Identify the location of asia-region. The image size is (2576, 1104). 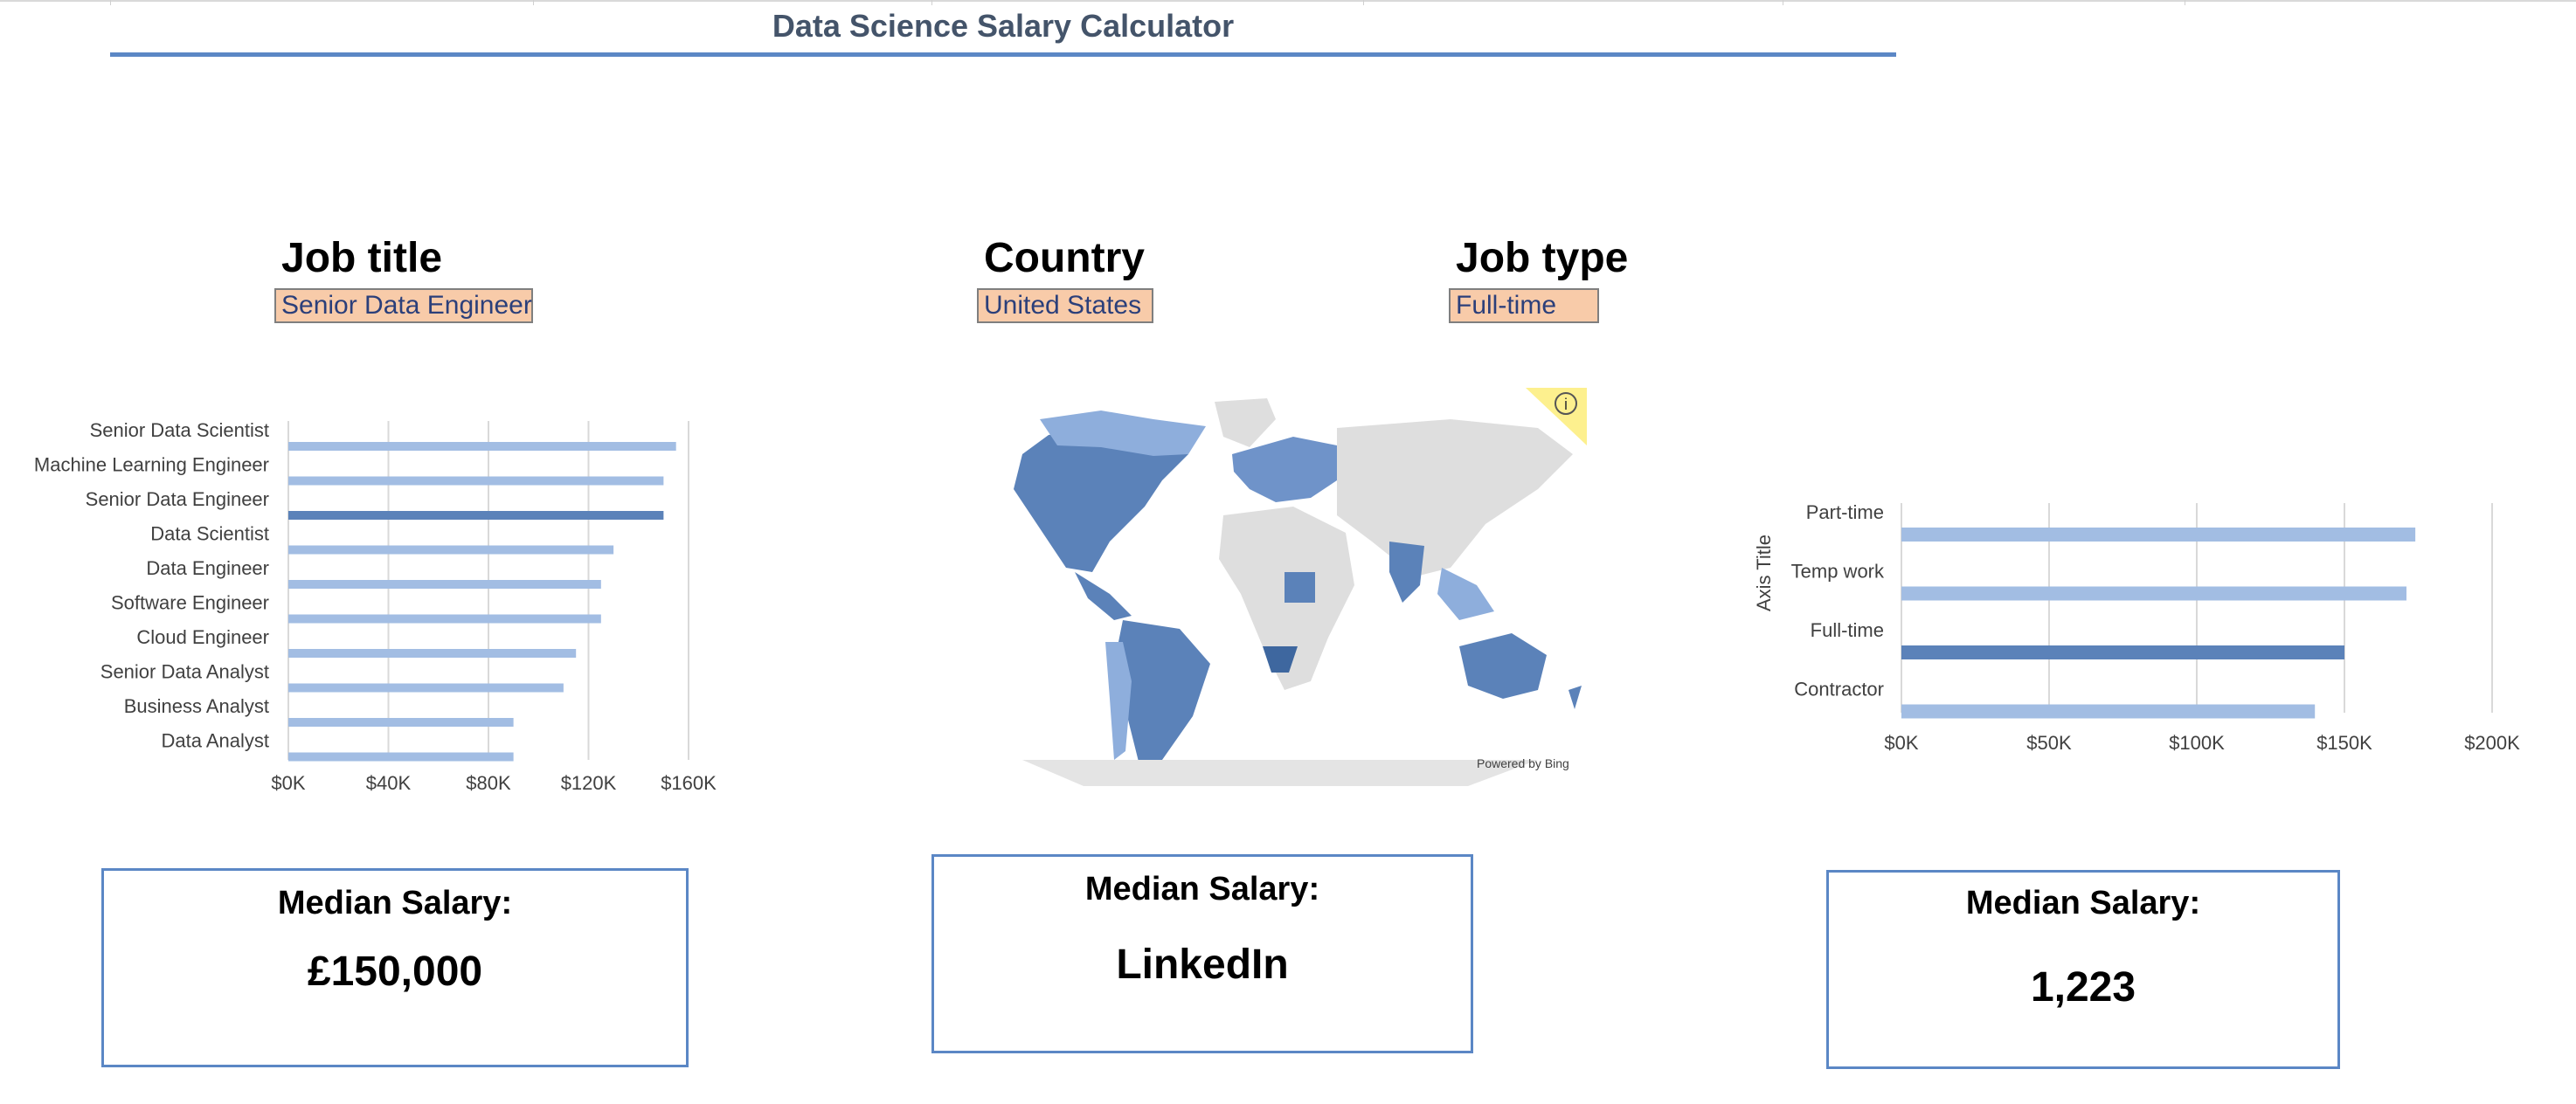
(1455, 497).